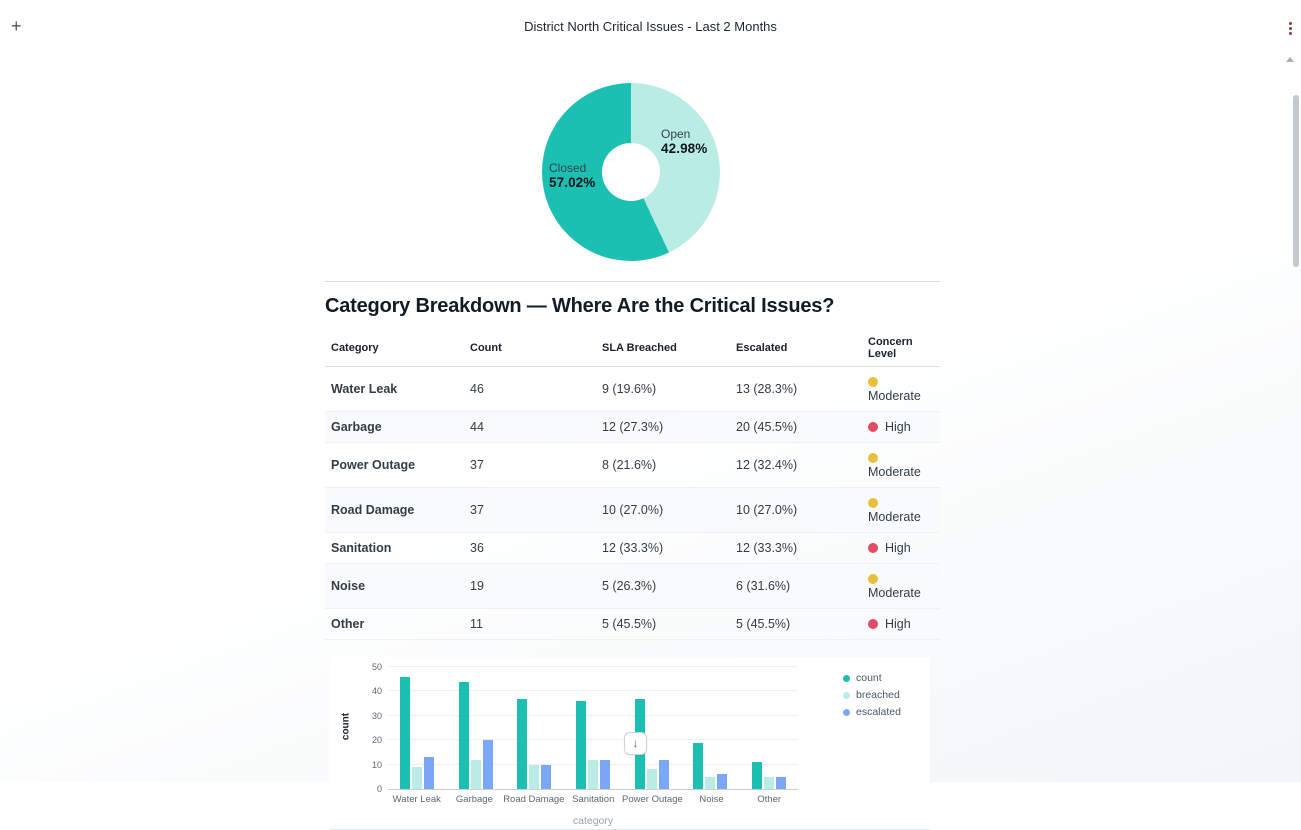  I want to click on y-tick-label: 30, so click(376, 715).